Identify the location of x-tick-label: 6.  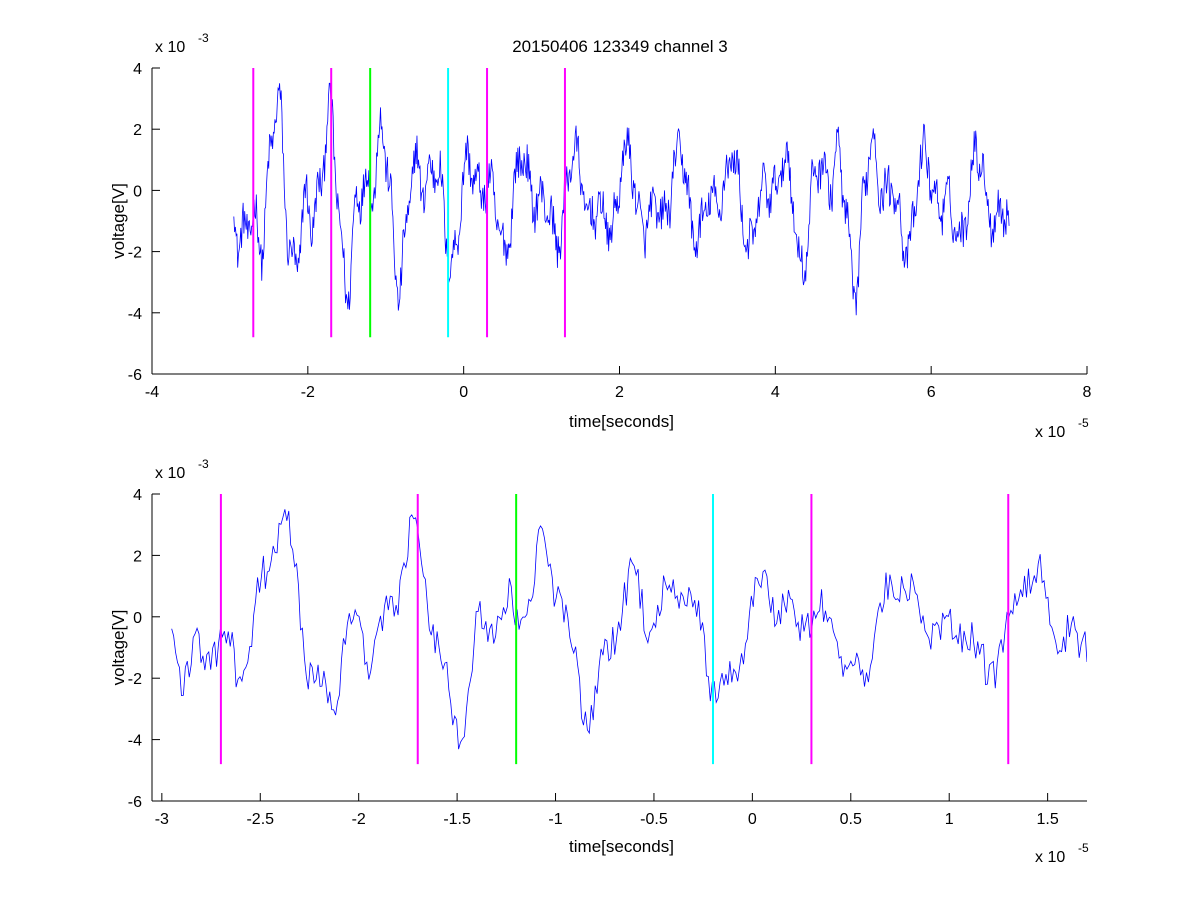
(931, 392).